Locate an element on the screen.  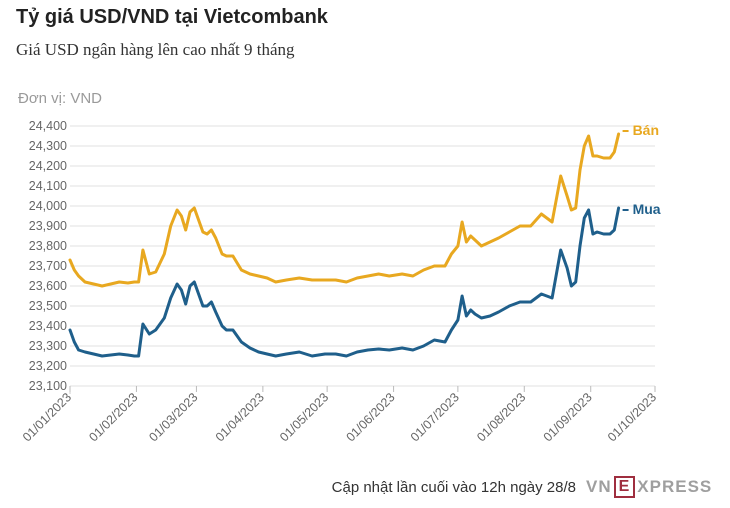
y-tick-label: 24,300 is located at coordinates (48, 146).